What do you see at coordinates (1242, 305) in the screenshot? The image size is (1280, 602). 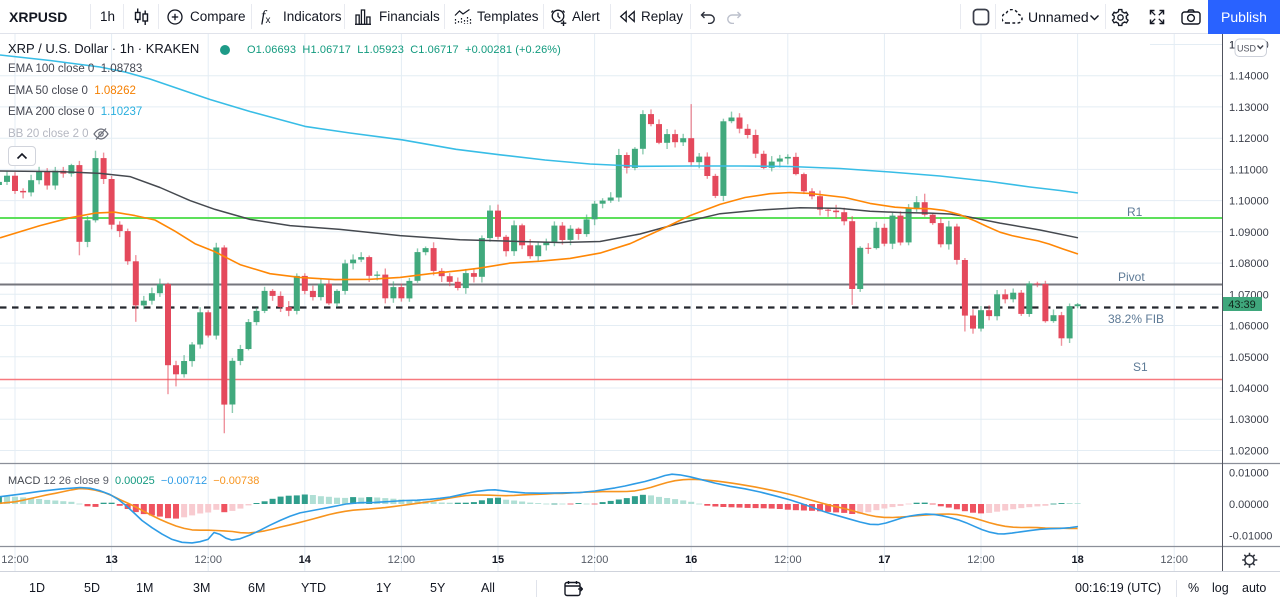 I see `svg-text: 43:39` at bounding box center [1242, 305].